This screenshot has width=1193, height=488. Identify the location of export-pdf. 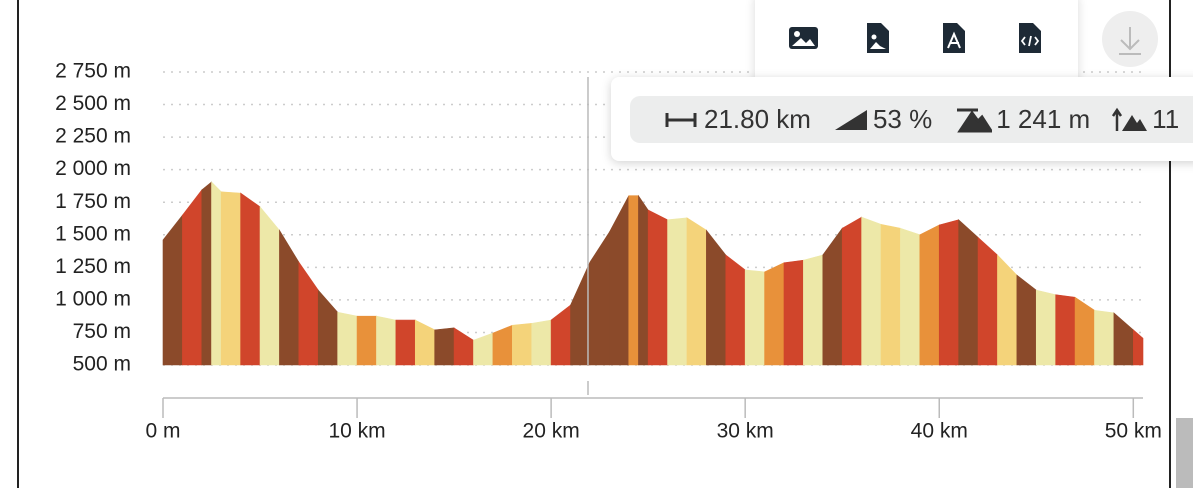
(954, 38).